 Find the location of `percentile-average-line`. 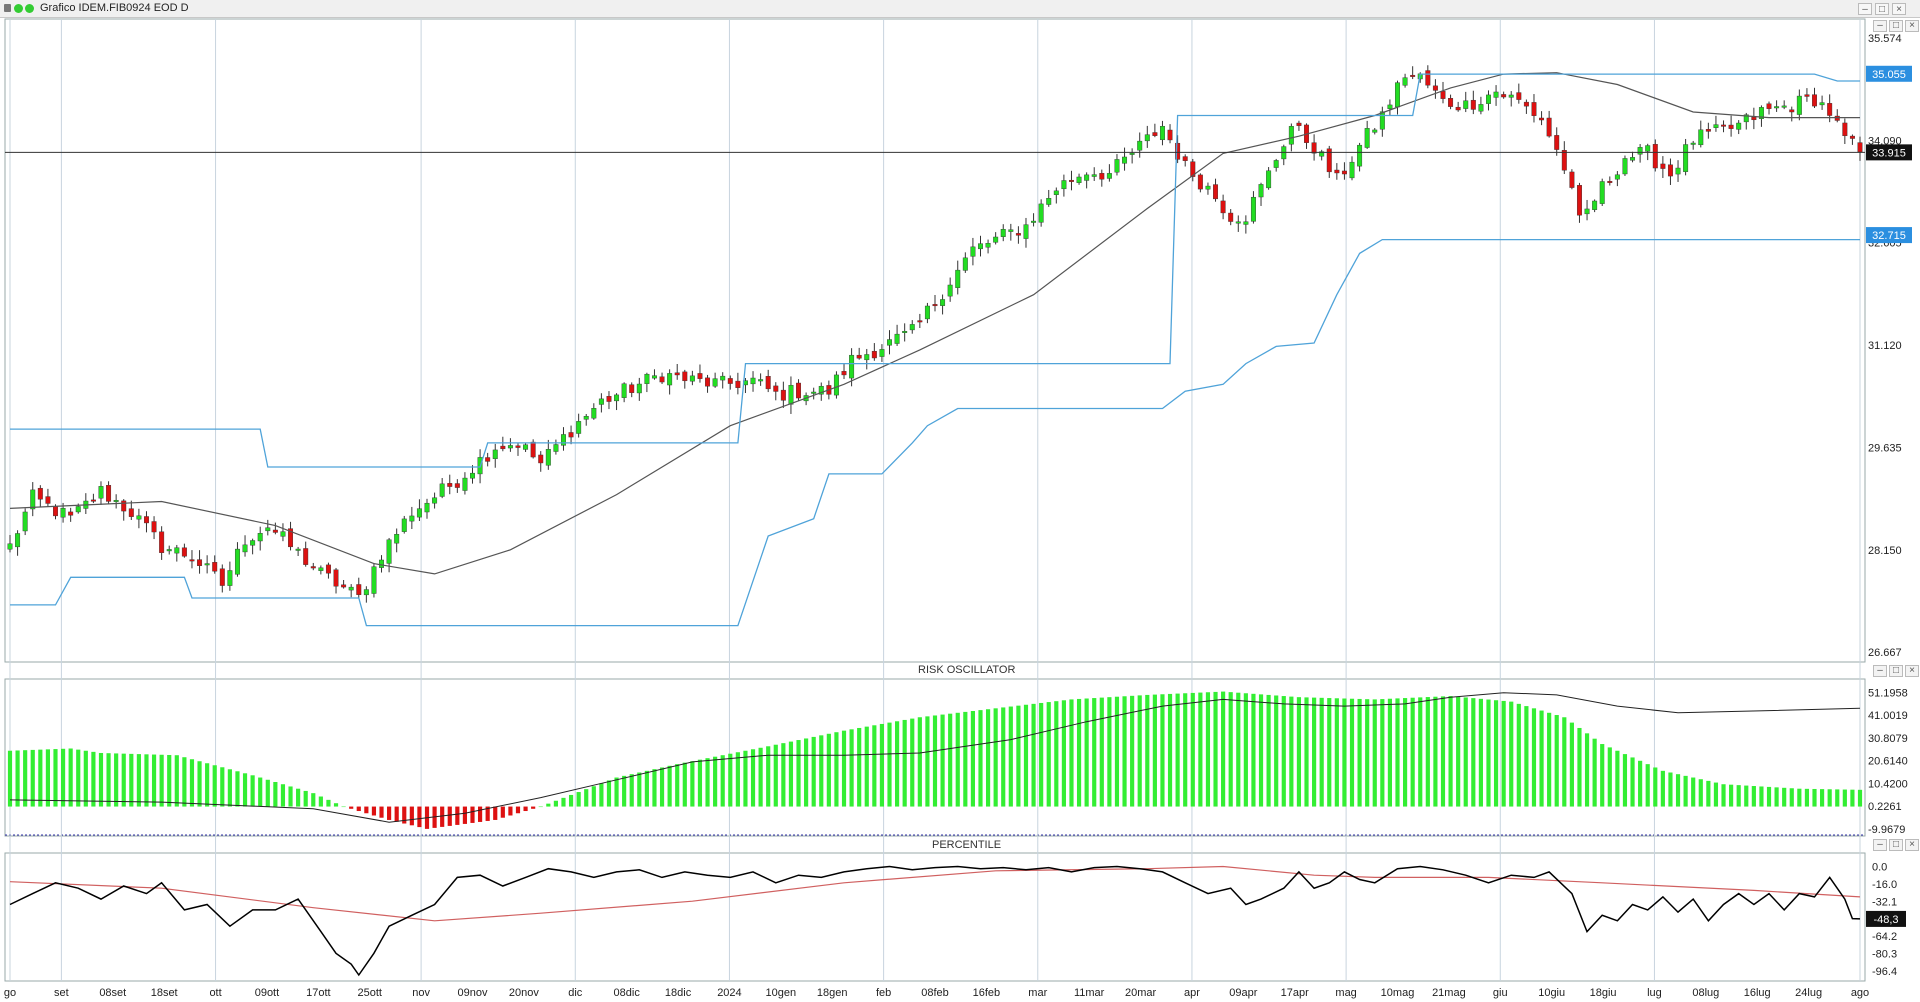

percentile-average-line is located at coordinates (935, 893).